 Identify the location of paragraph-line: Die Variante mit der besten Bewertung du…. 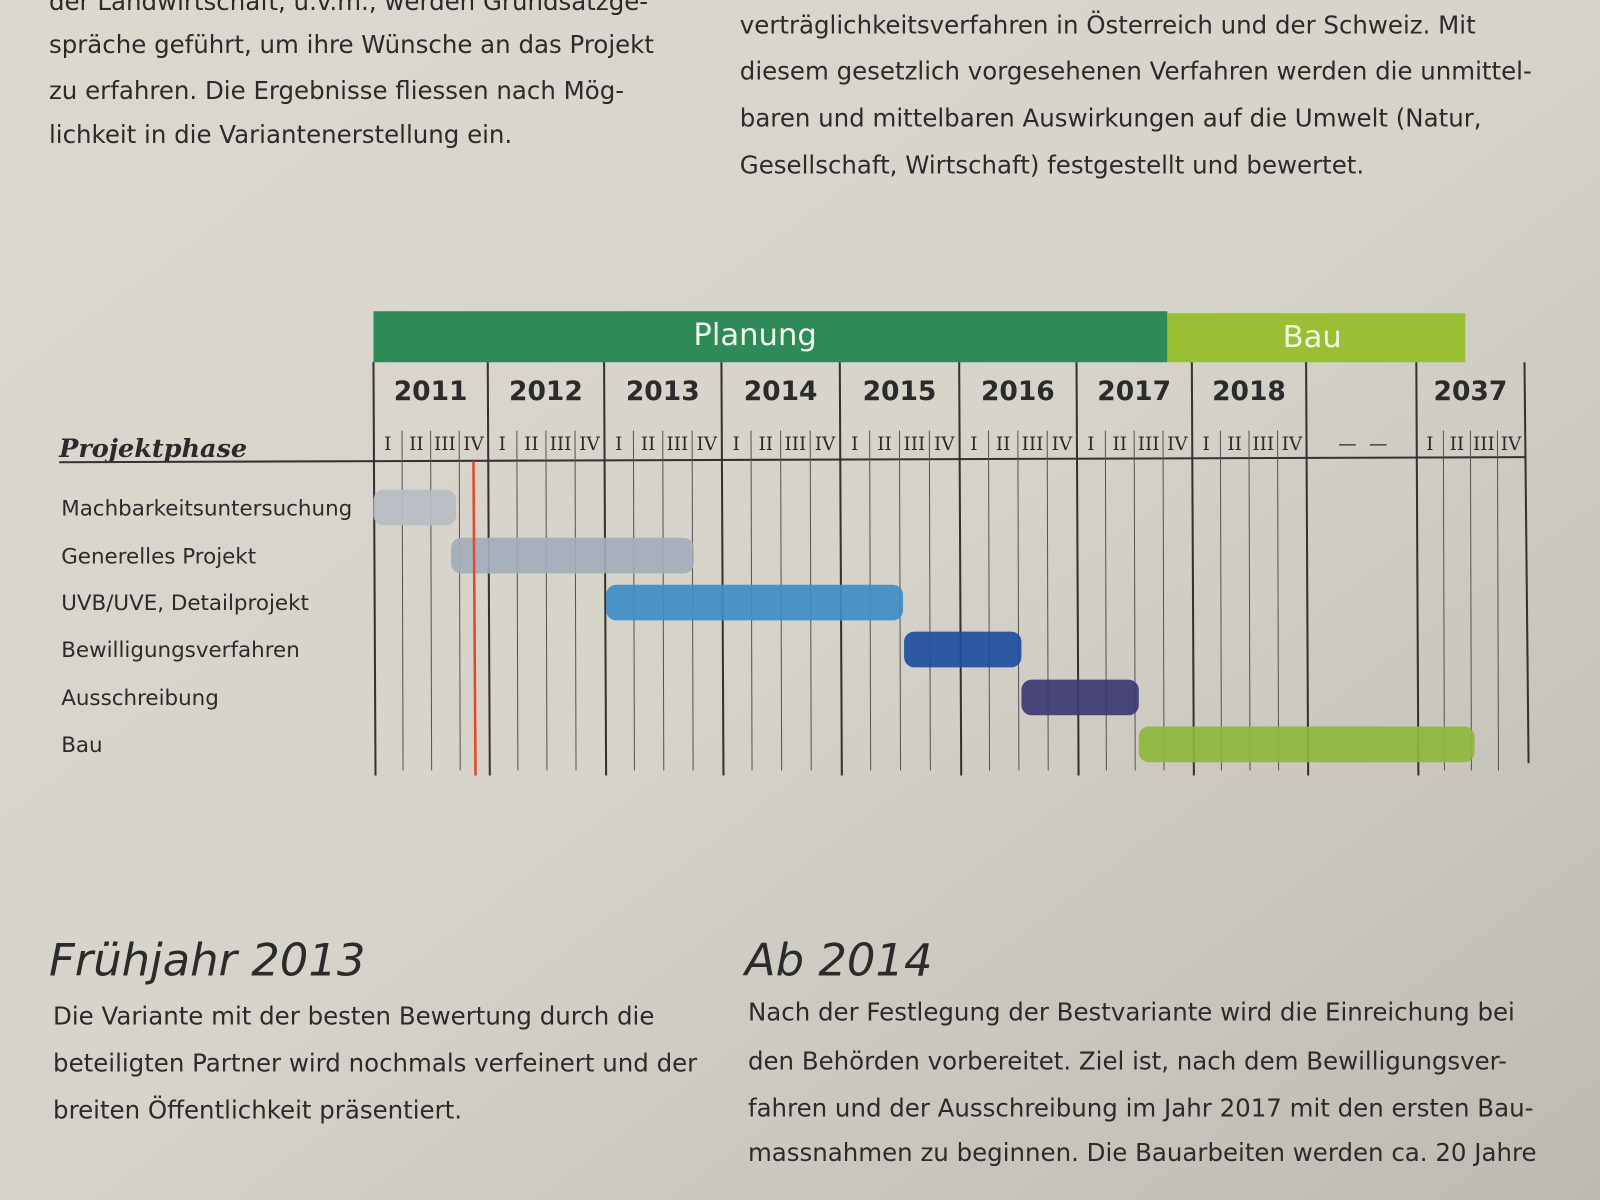
(353, 1015).